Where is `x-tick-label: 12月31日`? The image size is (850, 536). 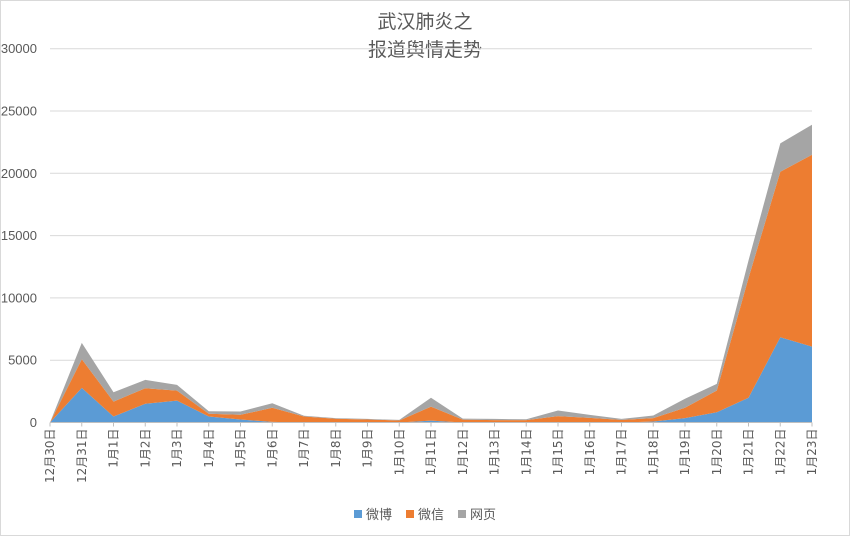 x-tick-label: 12月31日 is located at coordinates (82, 456).